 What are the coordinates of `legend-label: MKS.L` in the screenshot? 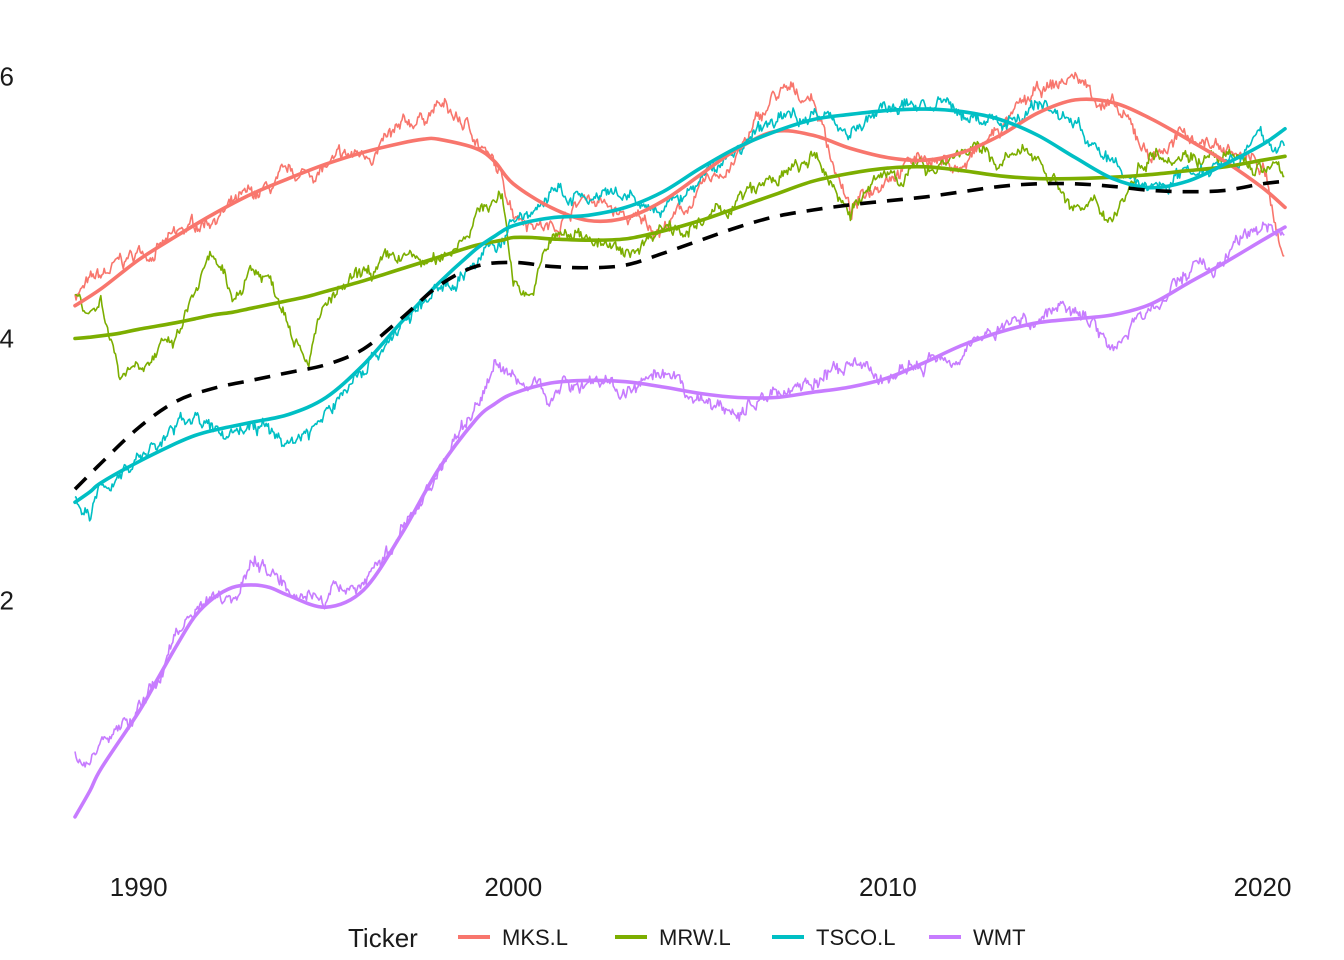 It's located at (535, 937).